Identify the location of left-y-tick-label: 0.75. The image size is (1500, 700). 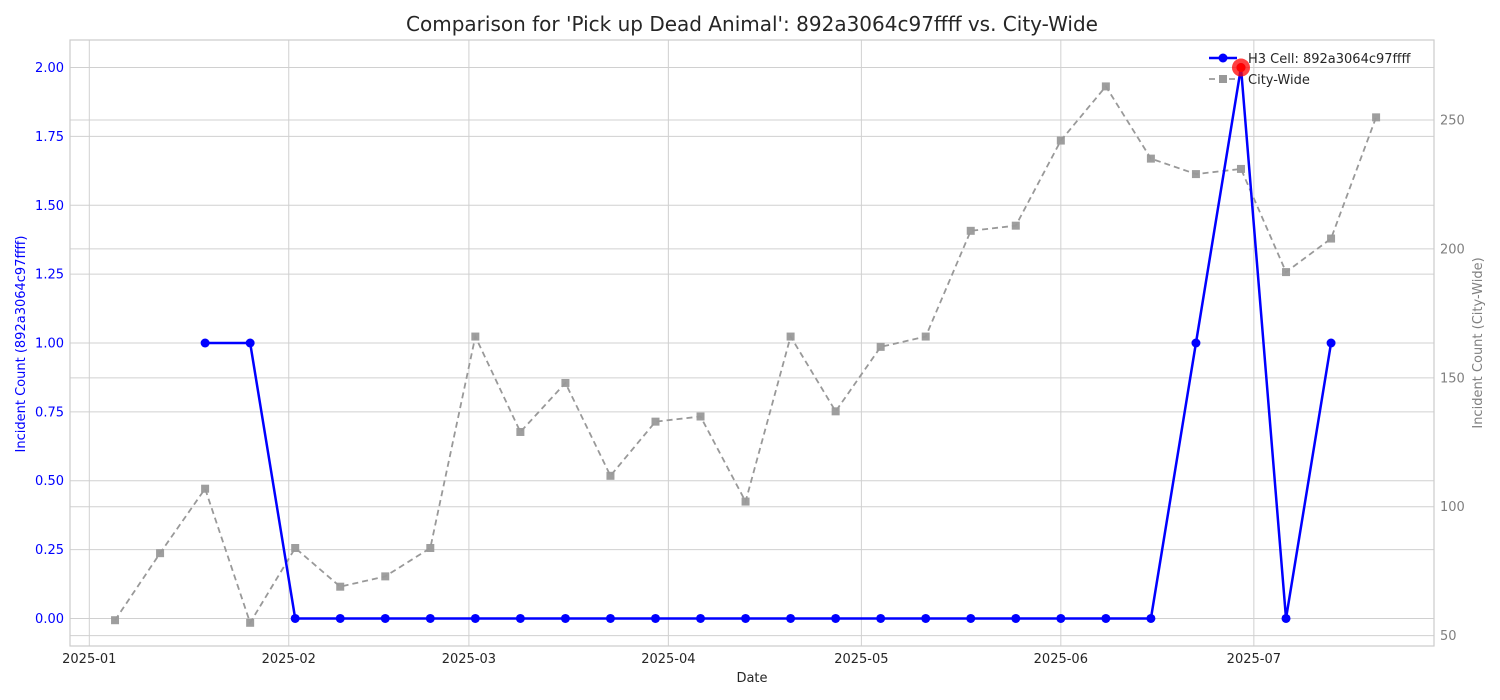
(49, 412).